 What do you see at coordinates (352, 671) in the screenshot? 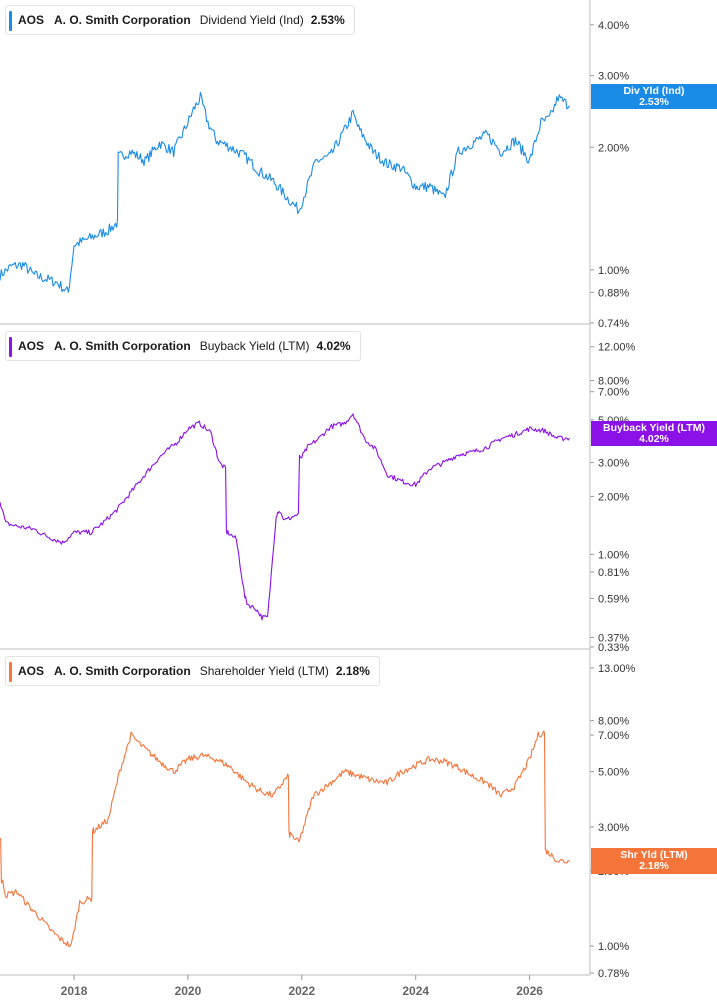
I see `legend-value: 2.18%` at bounding box center [352, 671].